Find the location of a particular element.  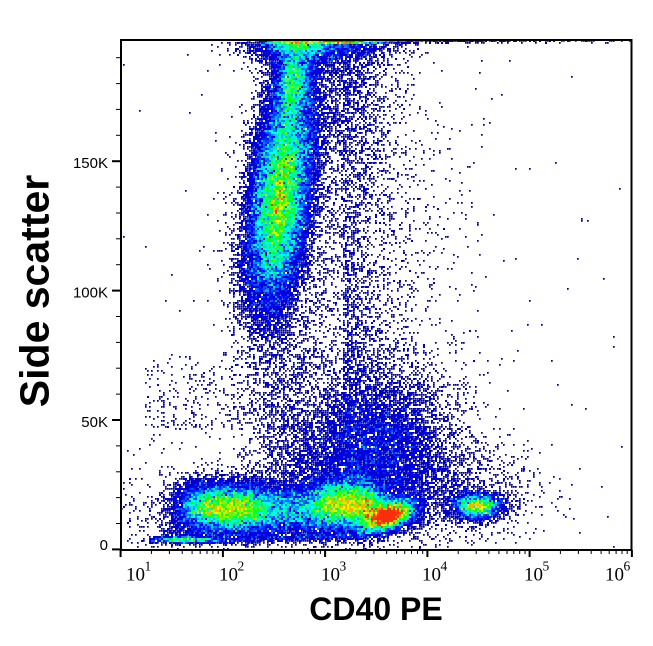

svg-text: 6 is located at coordinates (627, 566).